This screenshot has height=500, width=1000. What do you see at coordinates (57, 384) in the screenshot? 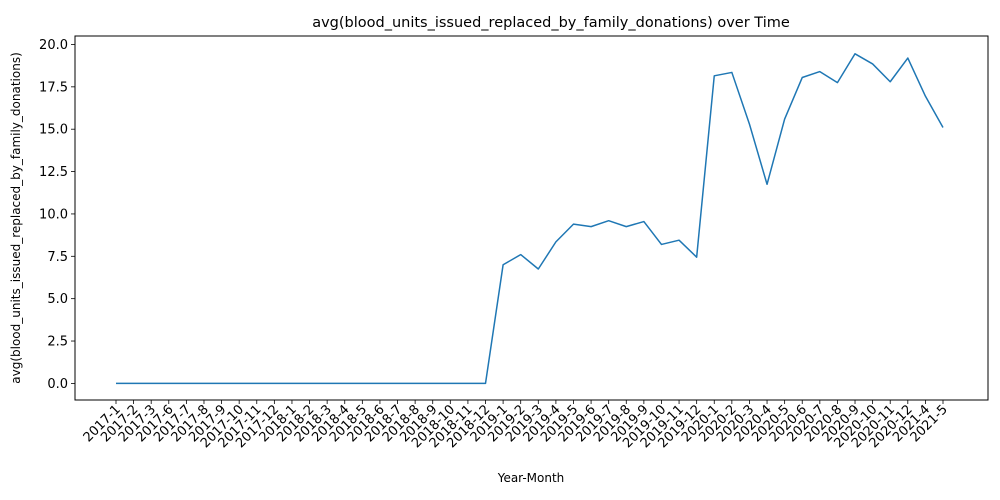
I see `y-tick-label: 0.0` at bounding box center [57, 384].